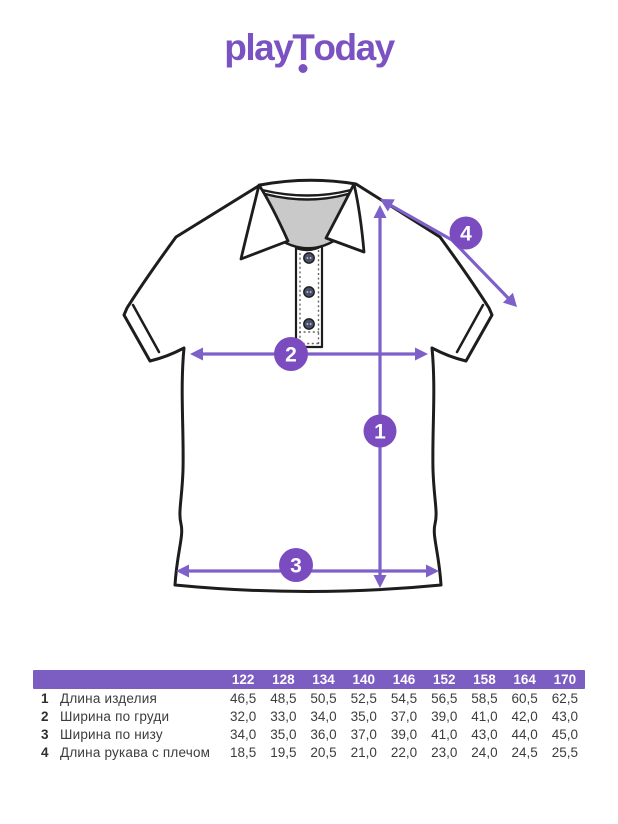  Describe the element at coordinates (323, 752) in the screenshot. I see `measure-value: 20,5` at that location.